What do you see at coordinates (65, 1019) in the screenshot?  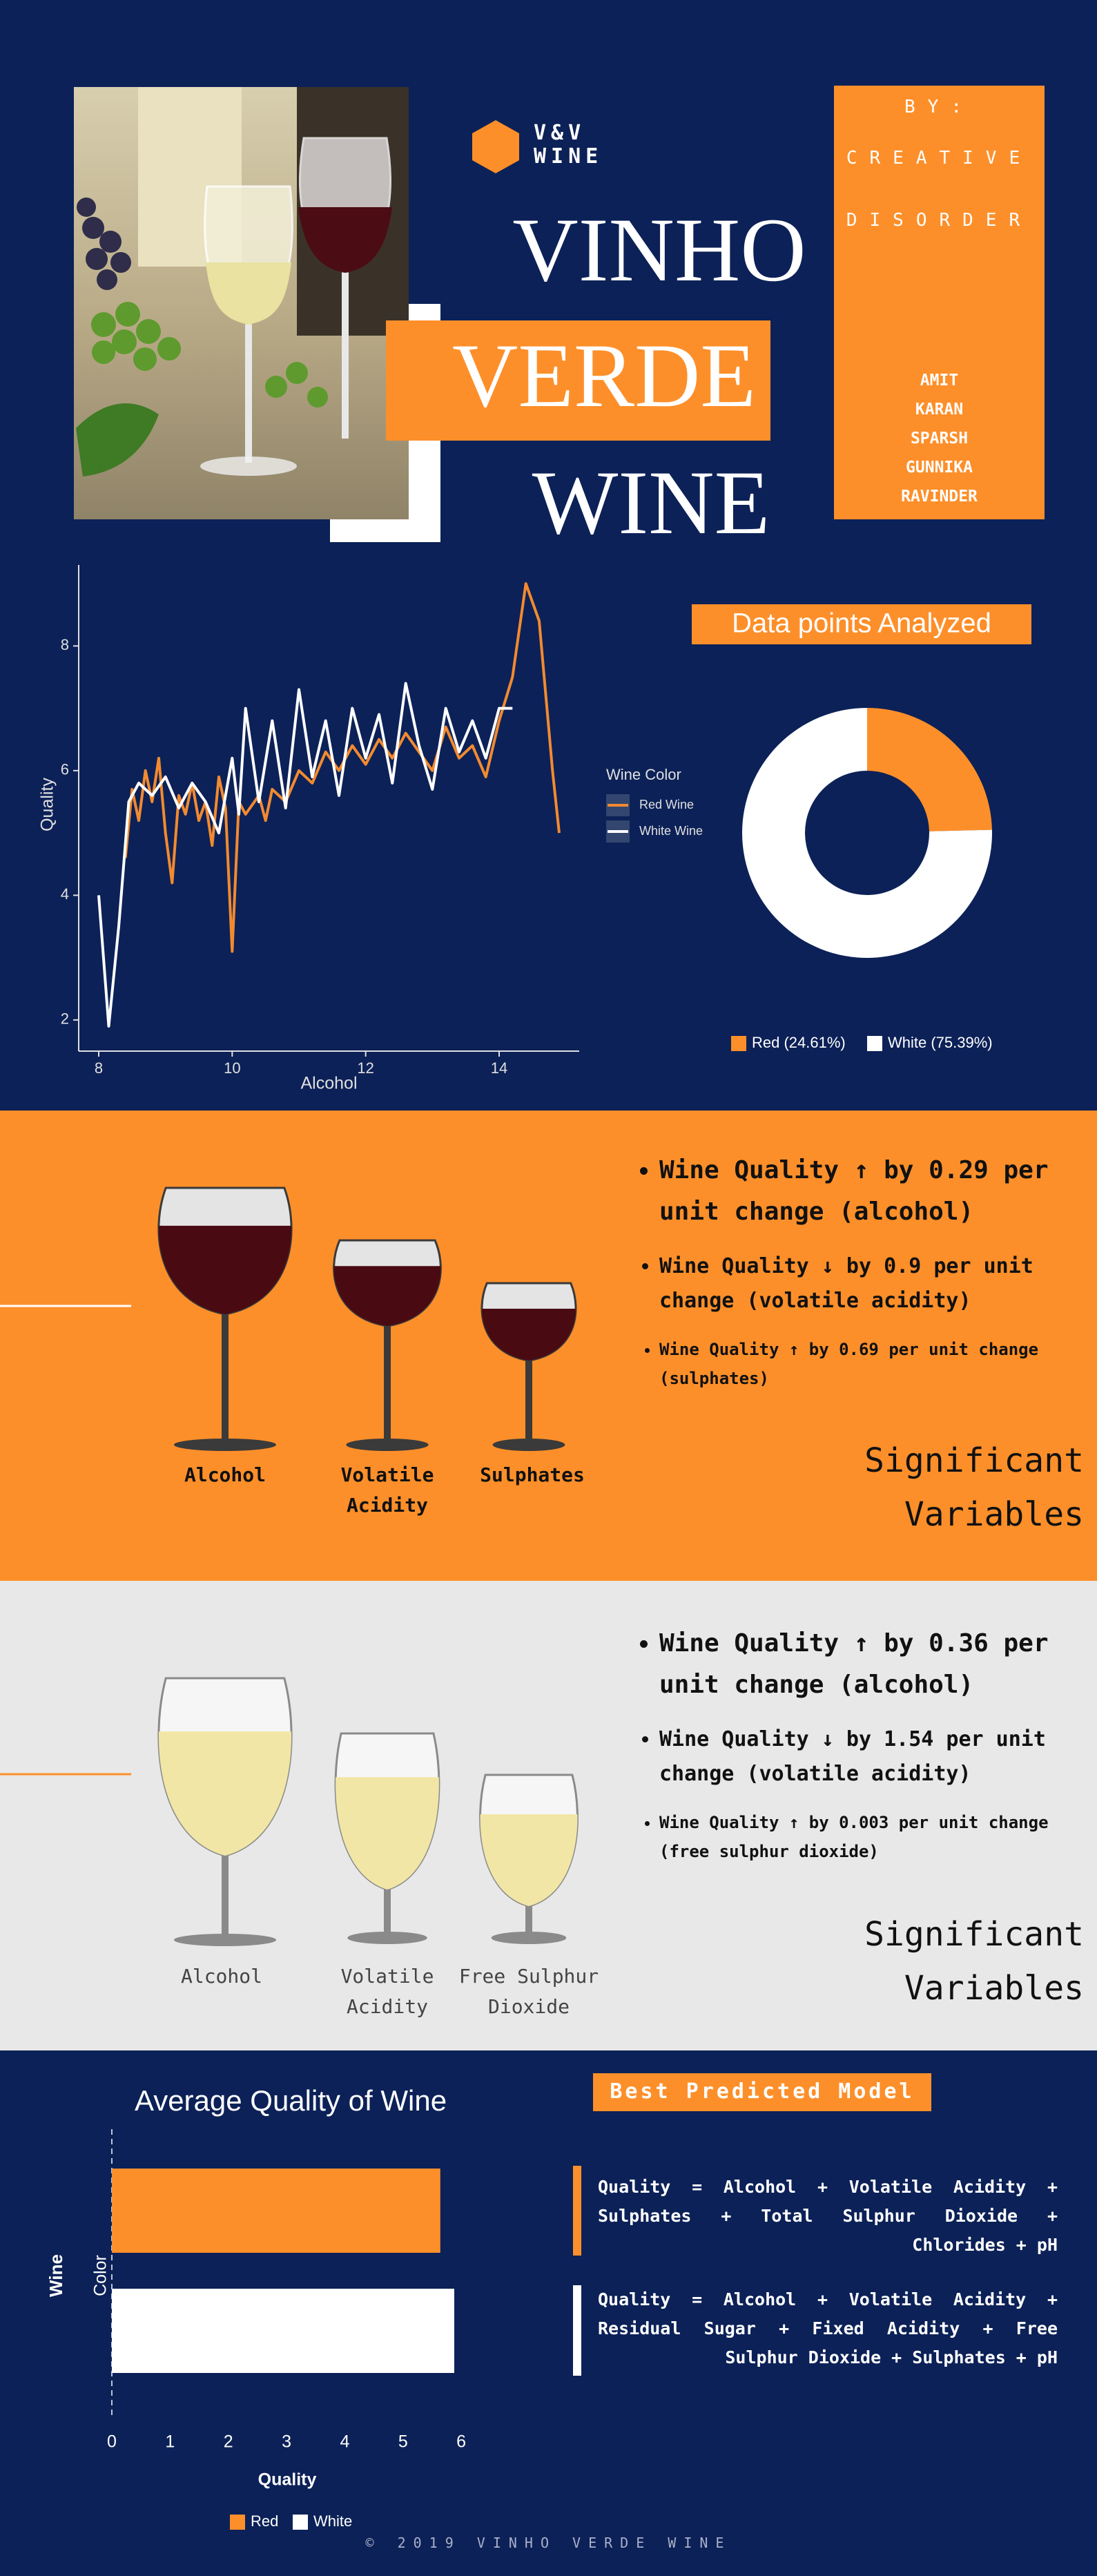 I see `y-tick-label: 2` at bounding box center [65, 1019].